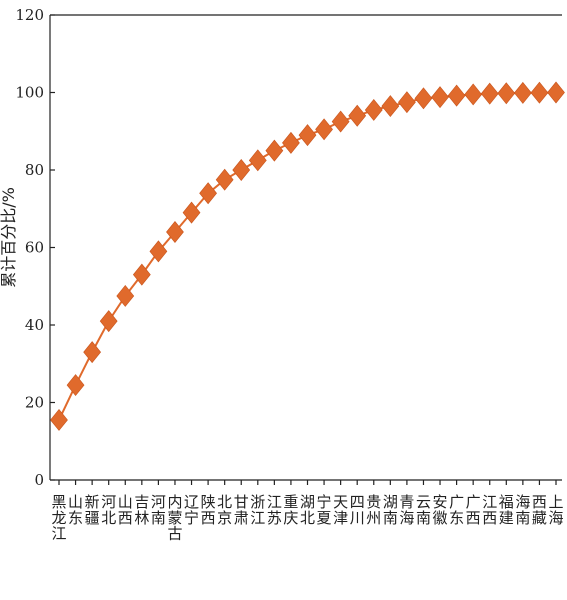 The height and width of the screenshot is (600, 567). I want to click on x-tick-label: 西藏, so click(539, 510).